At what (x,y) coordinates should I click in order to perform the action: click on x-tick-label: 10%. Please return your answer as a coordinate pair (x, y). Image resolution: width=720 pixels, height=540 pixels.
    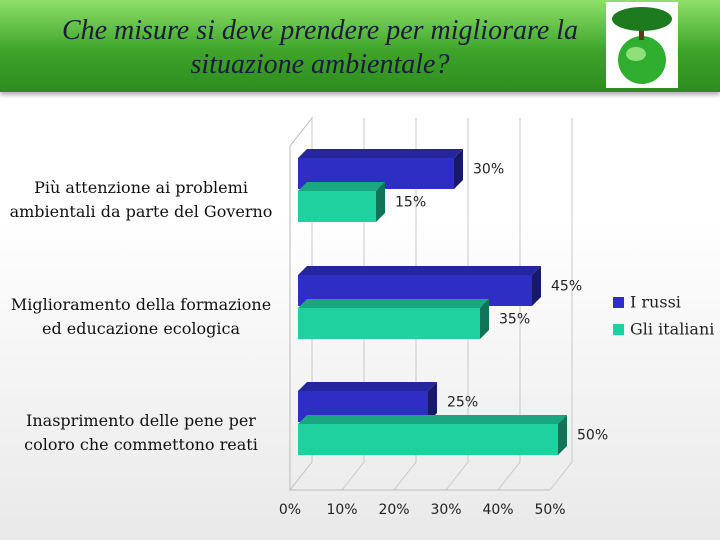
    Looking at the image, I should click on (341, 510).